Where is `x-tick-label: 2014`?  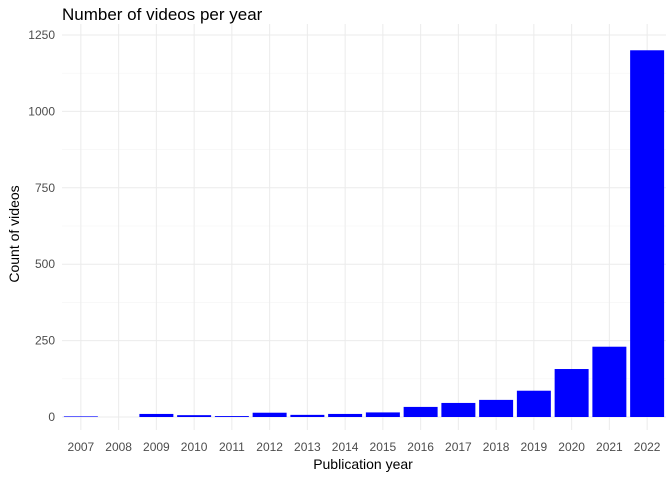
x-tick-label: 2014 is located at coordinates (345, 447).